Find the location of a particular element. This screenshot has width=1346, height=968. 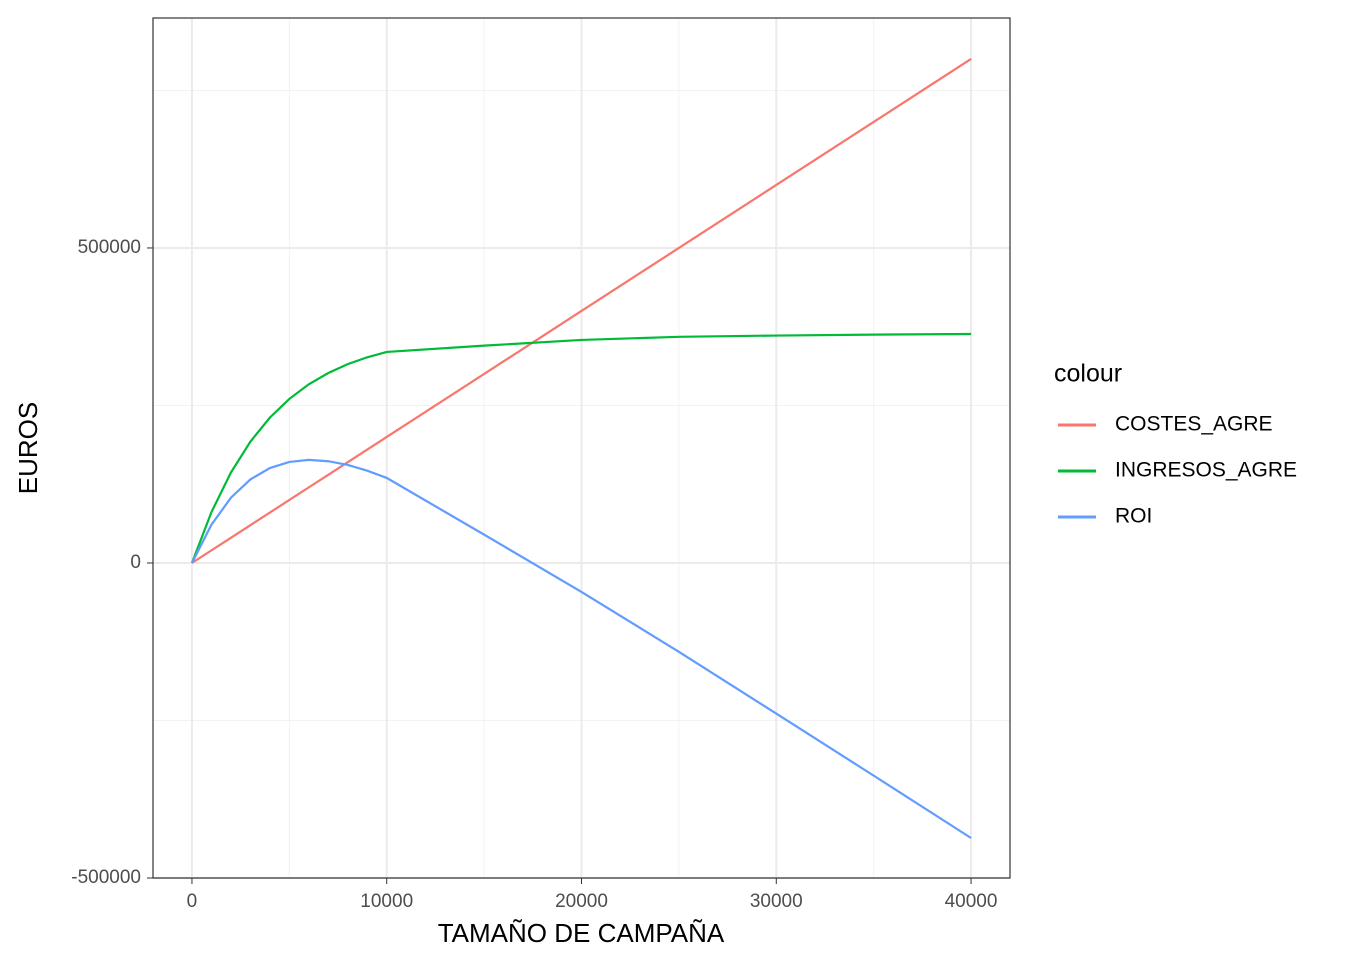

legend-label: INGRESOS_AGRE is located at coordinates (1206, 470).